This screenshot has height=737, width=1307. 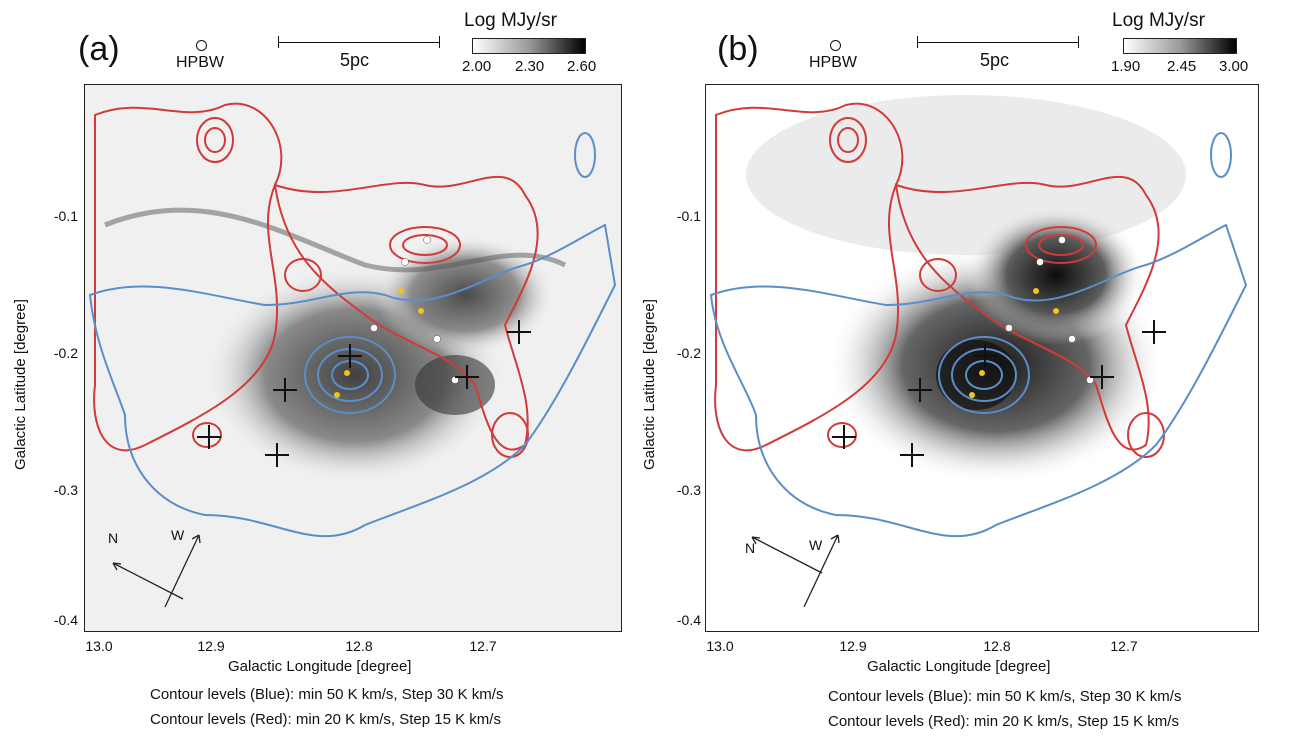 I want to click on dark-filament, so click(x=335, y=240).